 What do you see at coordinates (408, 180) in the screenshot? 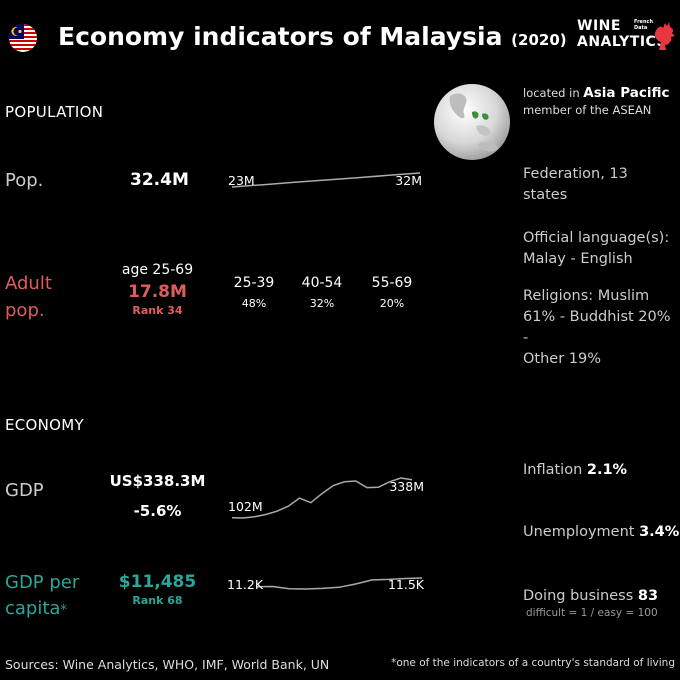
I see `pop-end-label: 32M` at bounding box center [408, 180].